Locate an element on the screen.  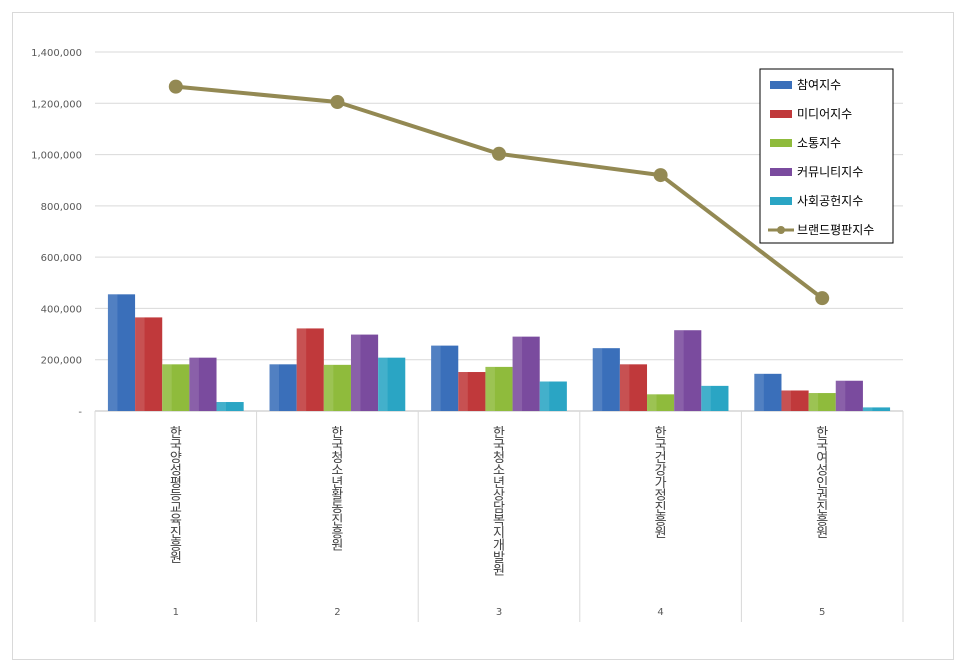
y-tick-label: 1,400,000 is located at coordinates (56, 53).